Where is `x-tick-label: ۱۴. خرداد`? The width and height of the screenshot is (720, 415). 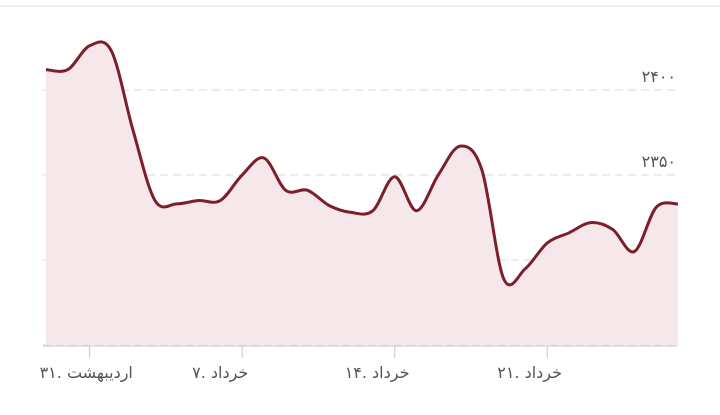
x-tick-label: ۱۴. خرداد is located at coordinates (377, 373).